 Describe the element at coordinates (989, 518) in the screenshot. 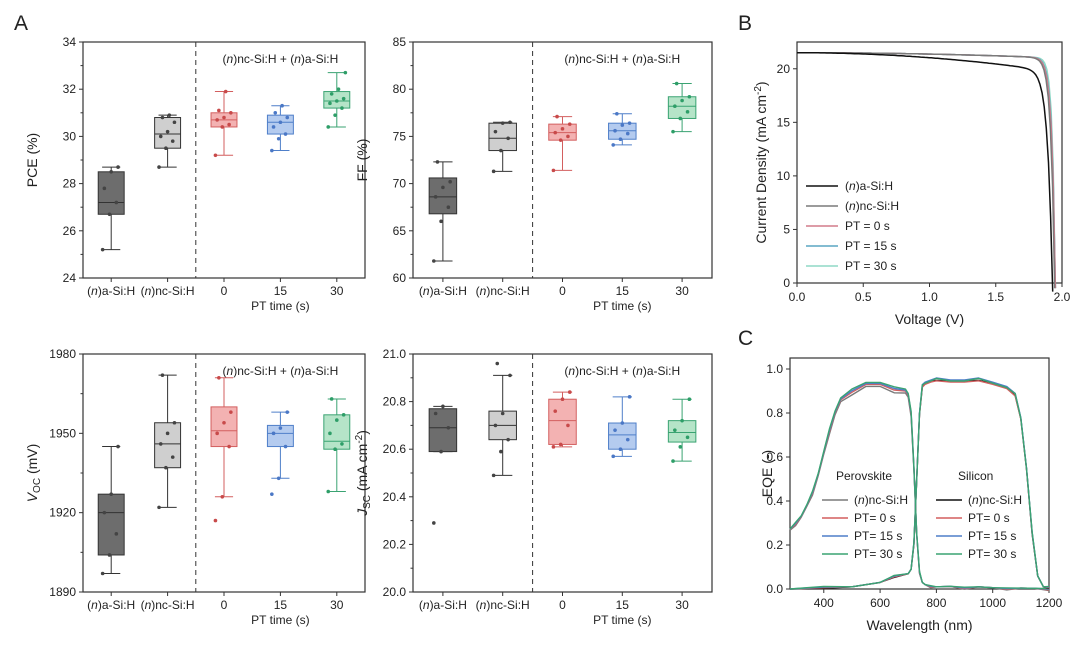

I see `legend-label: PT= 0 s` at that location.